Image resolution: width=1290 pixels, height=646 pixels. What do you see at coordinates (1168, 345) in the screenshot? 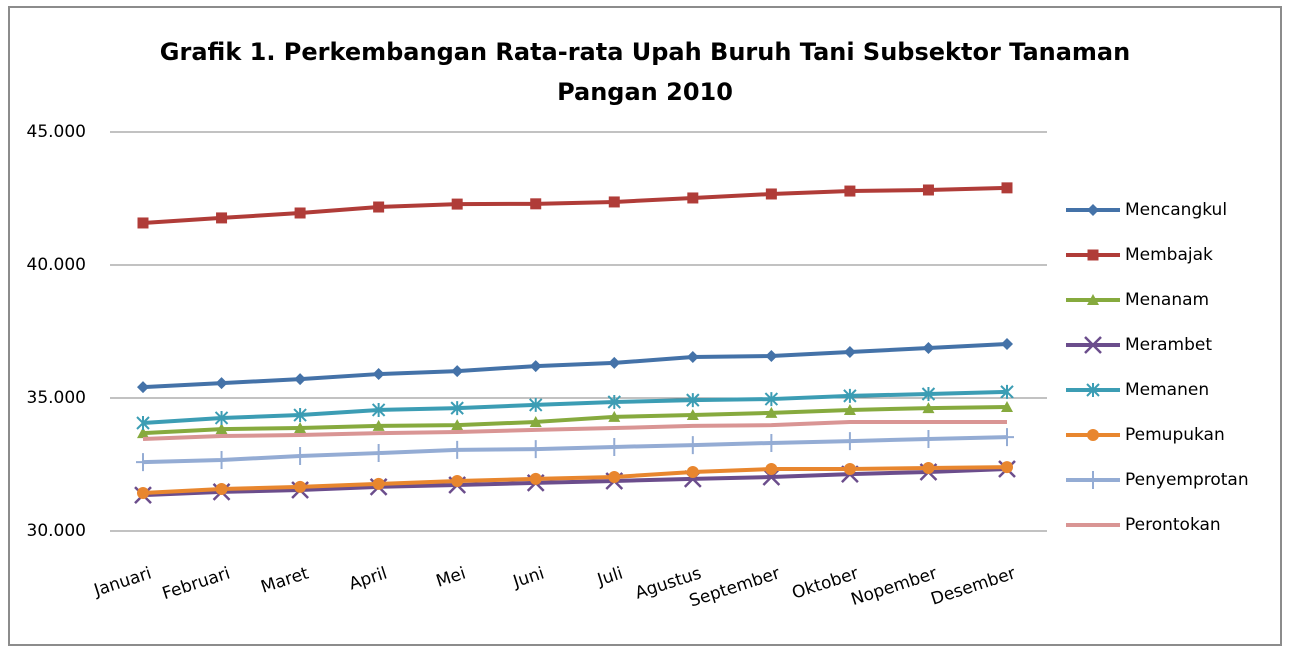
I see `legend-label: Merambet` at bounding box center [1168, 345].